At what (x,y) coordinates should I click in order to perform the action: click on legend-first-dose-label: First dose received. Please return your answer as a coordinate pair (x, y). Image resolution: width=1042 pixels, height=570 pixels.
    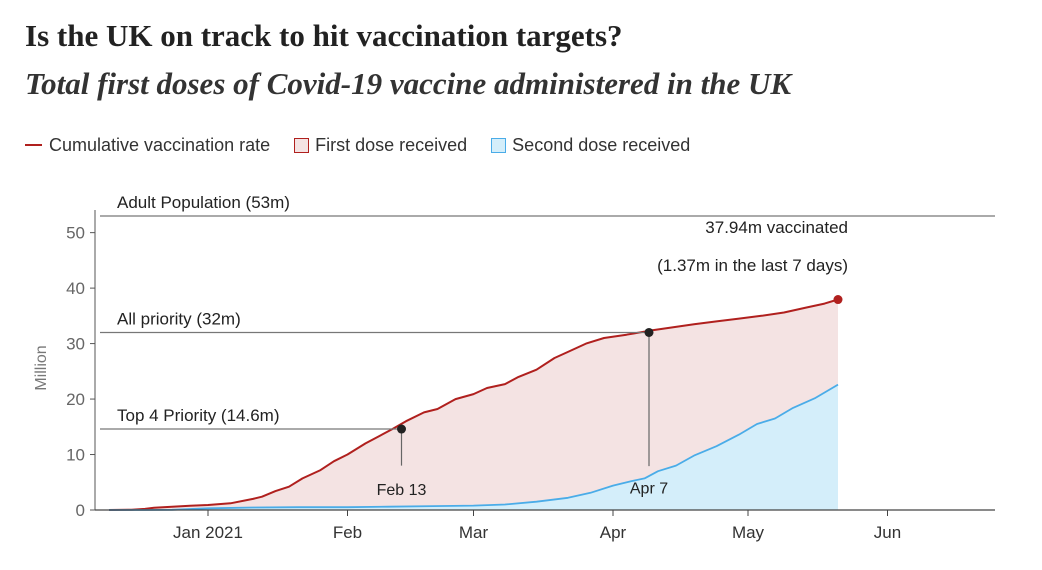
    Looking at the image, I should click on (391, 144).